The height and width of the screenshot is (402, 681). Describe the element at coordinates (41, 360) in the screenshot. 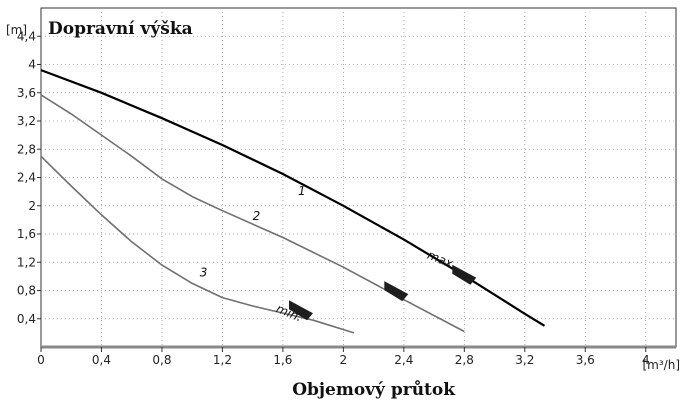

I see `x-tick-label: 0` at that location.